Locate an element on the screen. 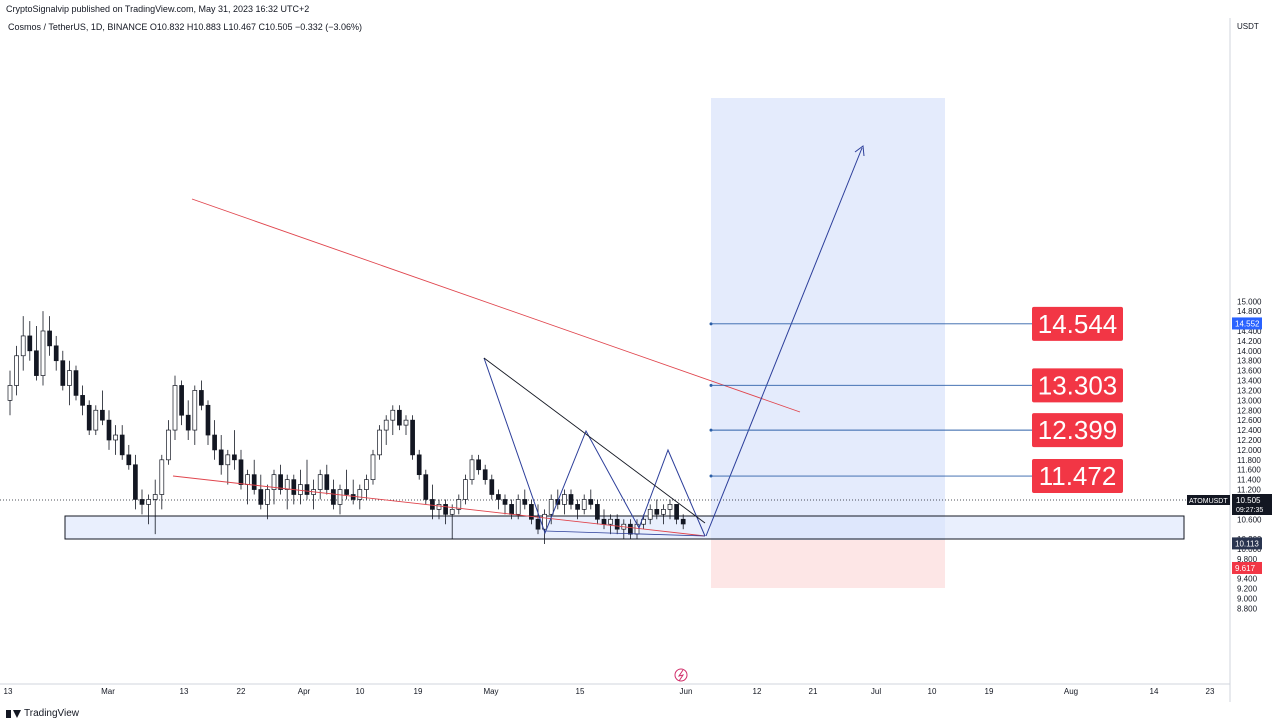 The image size is (1280, 725). footer: TradingView is located at coordinates (42, 713).